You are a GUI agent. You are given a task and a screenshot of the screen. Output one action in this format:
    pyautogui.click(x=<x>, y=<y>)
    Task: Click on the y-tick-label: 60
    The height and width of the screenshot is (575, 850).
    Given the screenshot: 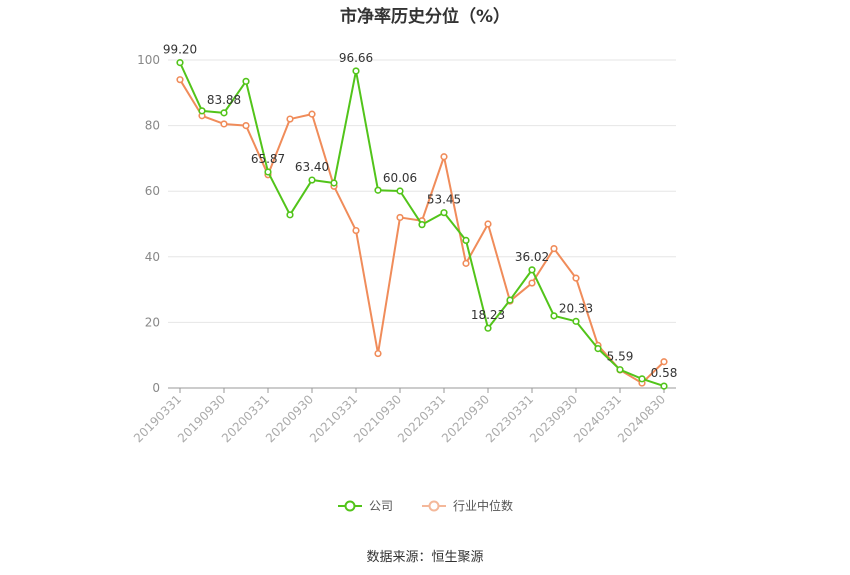 What is the action you would take?
    pyautogui.click(x=152, y=191)
    